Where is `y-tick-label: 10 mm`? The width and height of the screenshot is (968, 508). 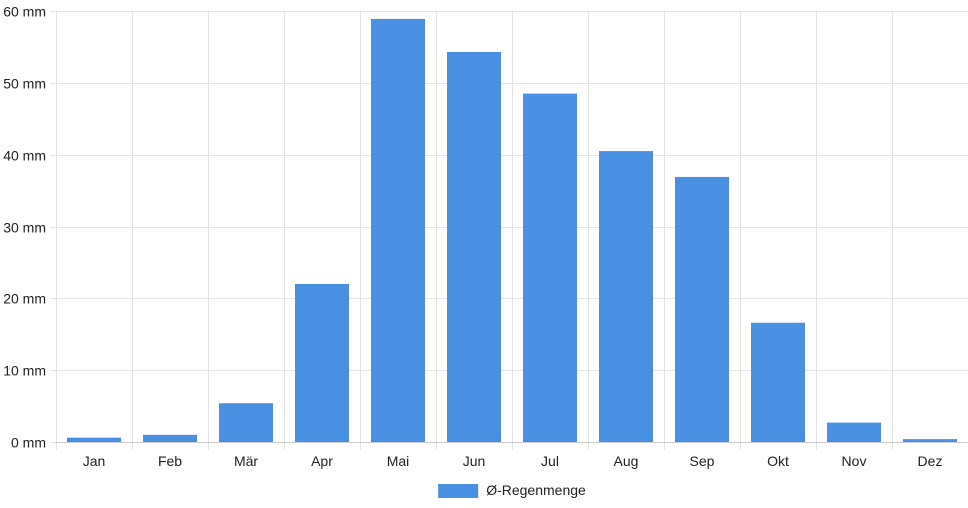
y-tick-label: 10 mm is located at coordinates (24, 371).